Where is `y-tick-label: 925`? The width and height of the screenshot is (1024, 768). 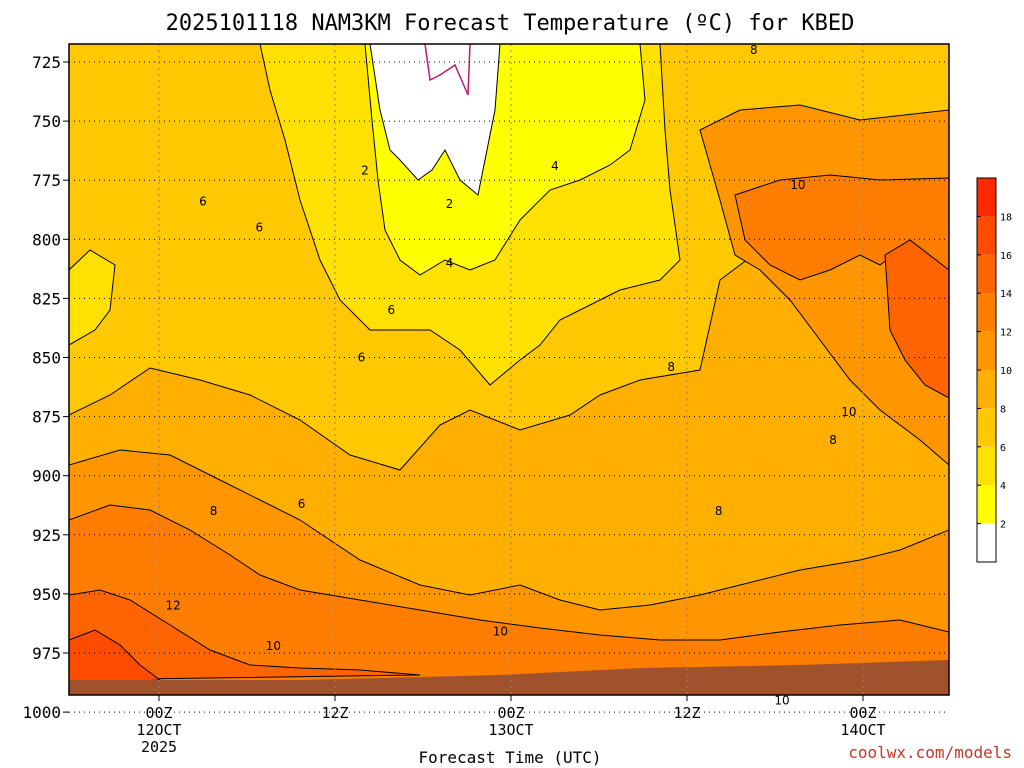 y-tick-label: 925 is located at coordinates (46, 535).